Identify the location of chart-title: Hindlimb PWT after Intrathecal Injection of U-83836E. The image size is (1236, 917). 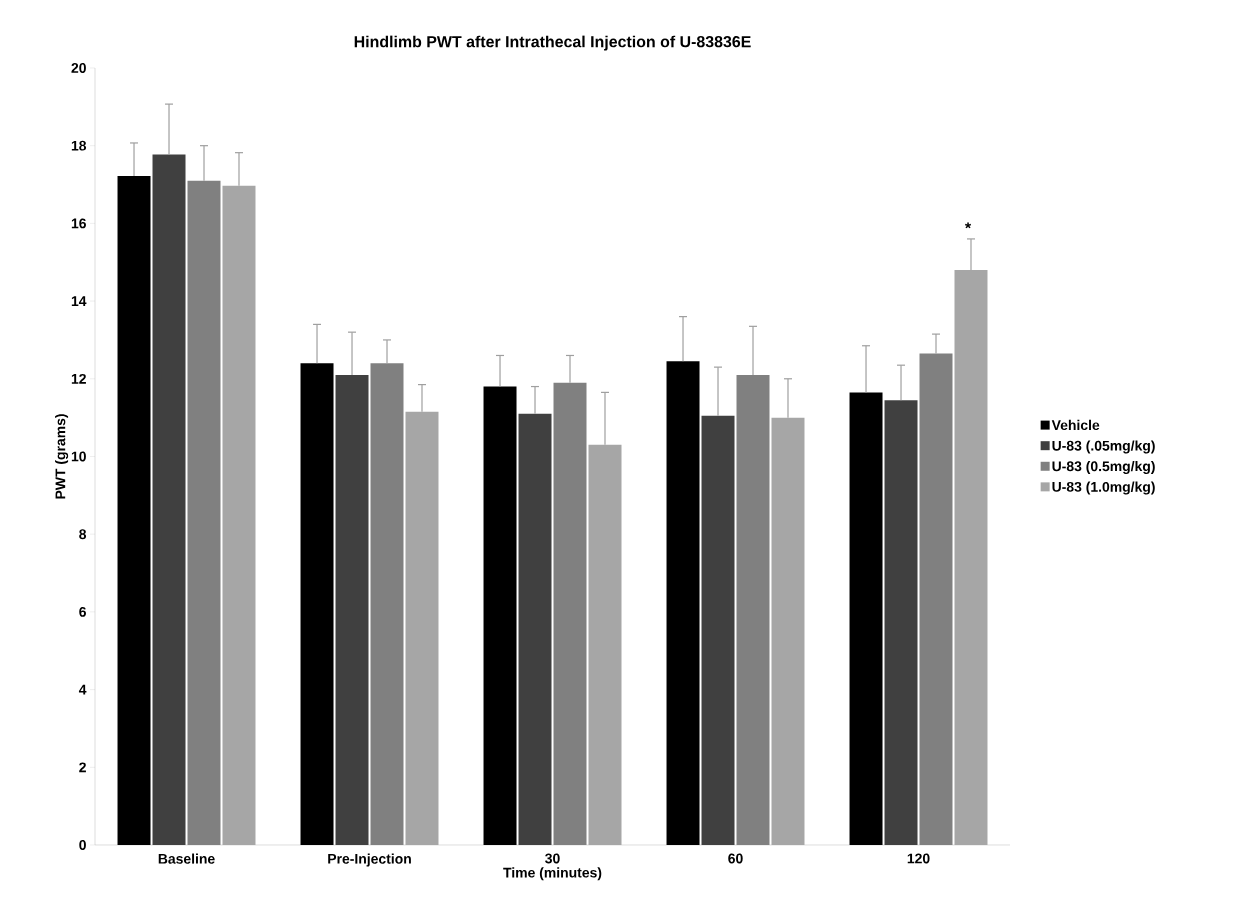
(552, 43).